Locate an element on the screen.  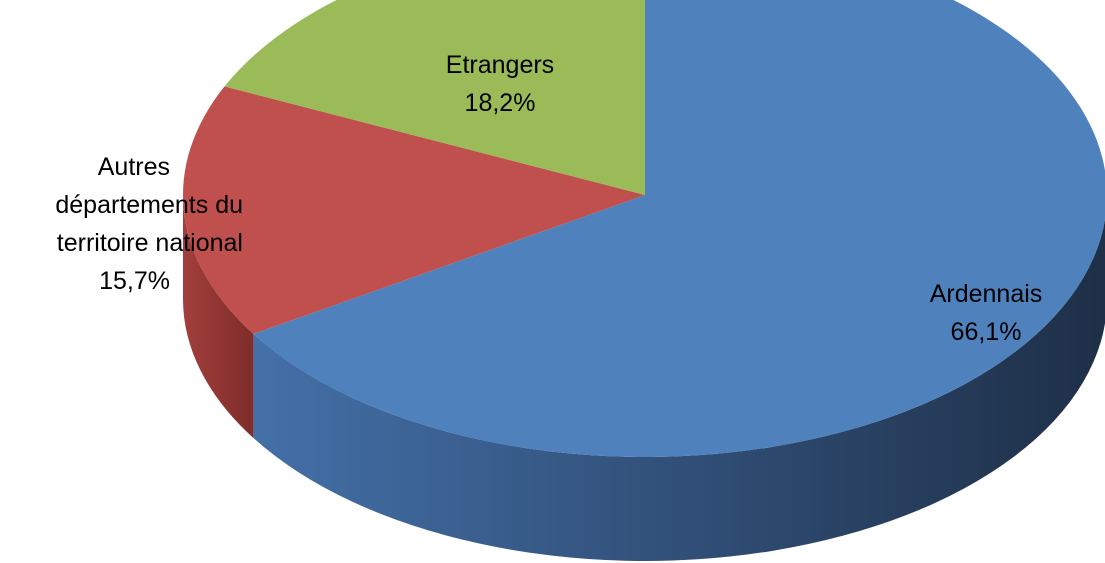
label-autres-value: 15,7% is located at coordinates (134, 281).